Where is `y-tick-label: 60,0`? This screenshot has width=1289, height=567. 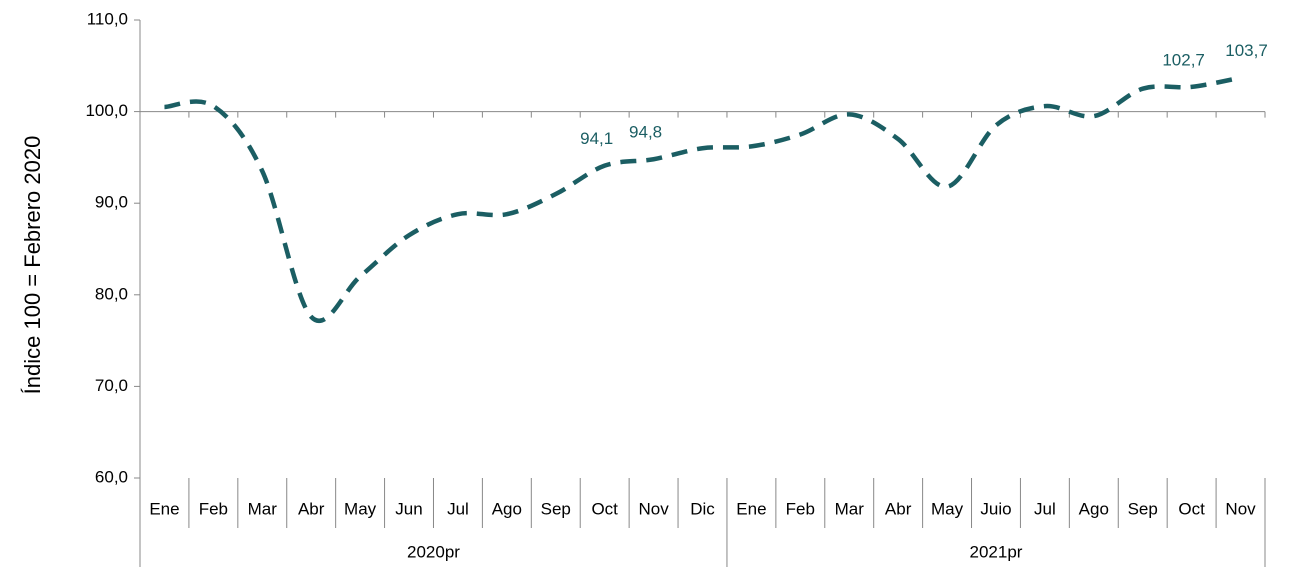 y-tick-label: 60,0 is located at coordinates (111, 476).